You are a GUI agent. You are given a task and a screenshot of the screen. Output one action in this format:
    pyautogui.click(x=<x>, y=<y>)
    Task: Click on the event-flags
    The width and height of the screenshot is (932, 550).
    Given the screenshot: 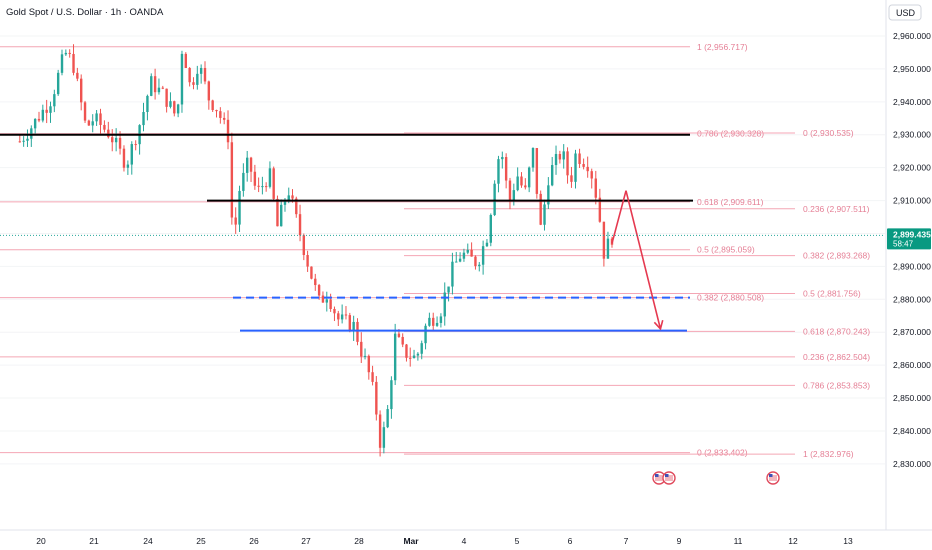 What is the action you would take?
    pyautogui.click(x=716, y=478)
    